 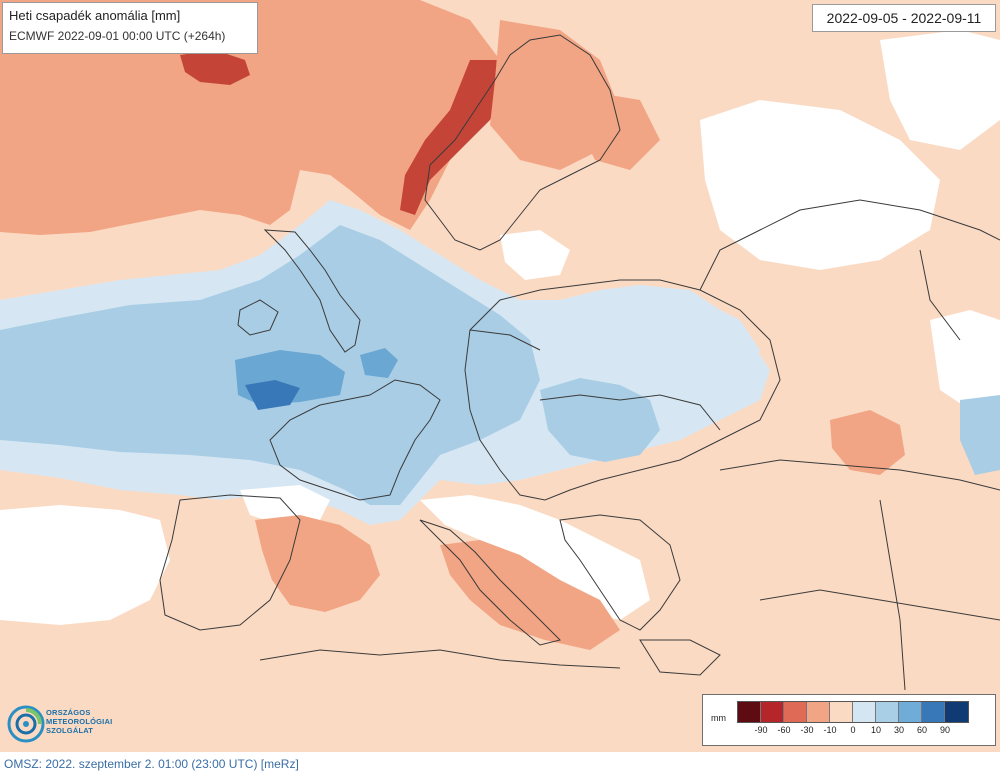 I want to click on legend-color-bar, so click(x=853, y=712).